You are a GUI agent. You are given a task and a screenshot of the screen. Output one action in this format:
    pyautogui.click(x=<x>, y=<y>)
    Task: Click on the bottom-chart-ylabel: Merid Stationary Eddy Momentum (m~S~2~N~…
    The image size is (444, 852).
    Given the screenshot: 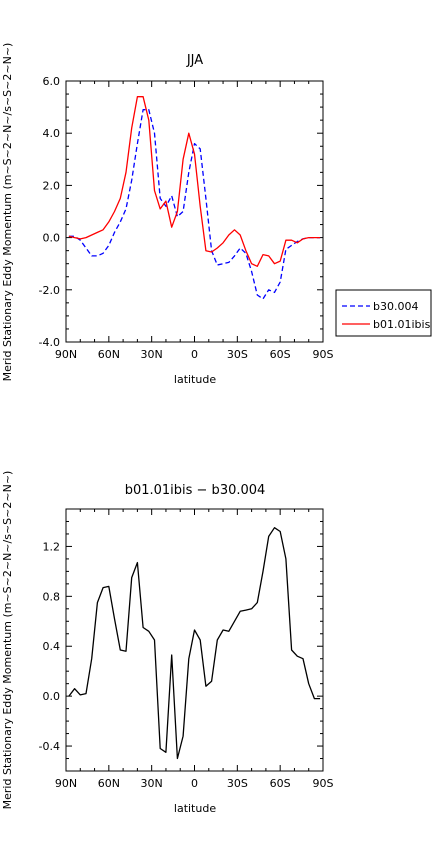 What is the action you would take?
    pyautogui.click(x=7, y=640)
    